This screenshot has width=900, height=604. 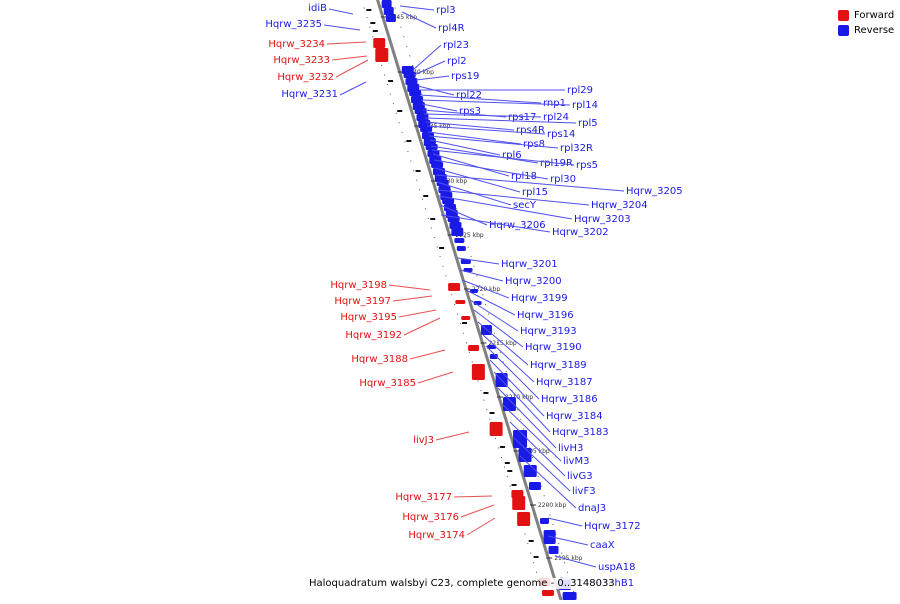 What do you see at coordinates (293, 24) in the screenshot?
I see `gene-label: Hqrw_3235` at bounding box center [293, 24].